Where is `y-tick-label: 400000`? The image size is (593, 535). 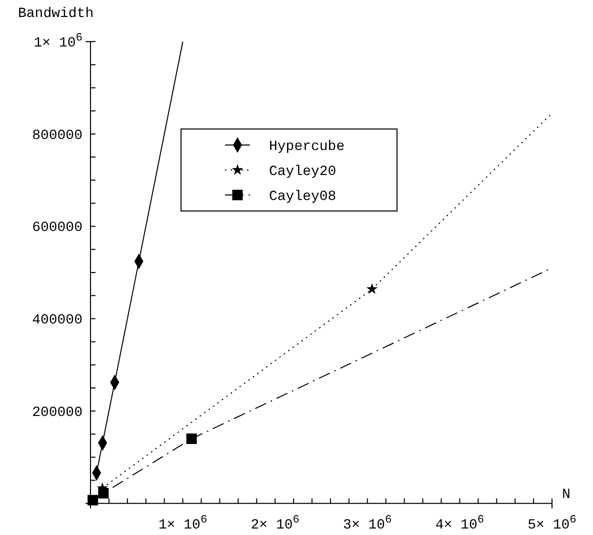
y-tick-label: 400000 is located at coordinates (57, 320).